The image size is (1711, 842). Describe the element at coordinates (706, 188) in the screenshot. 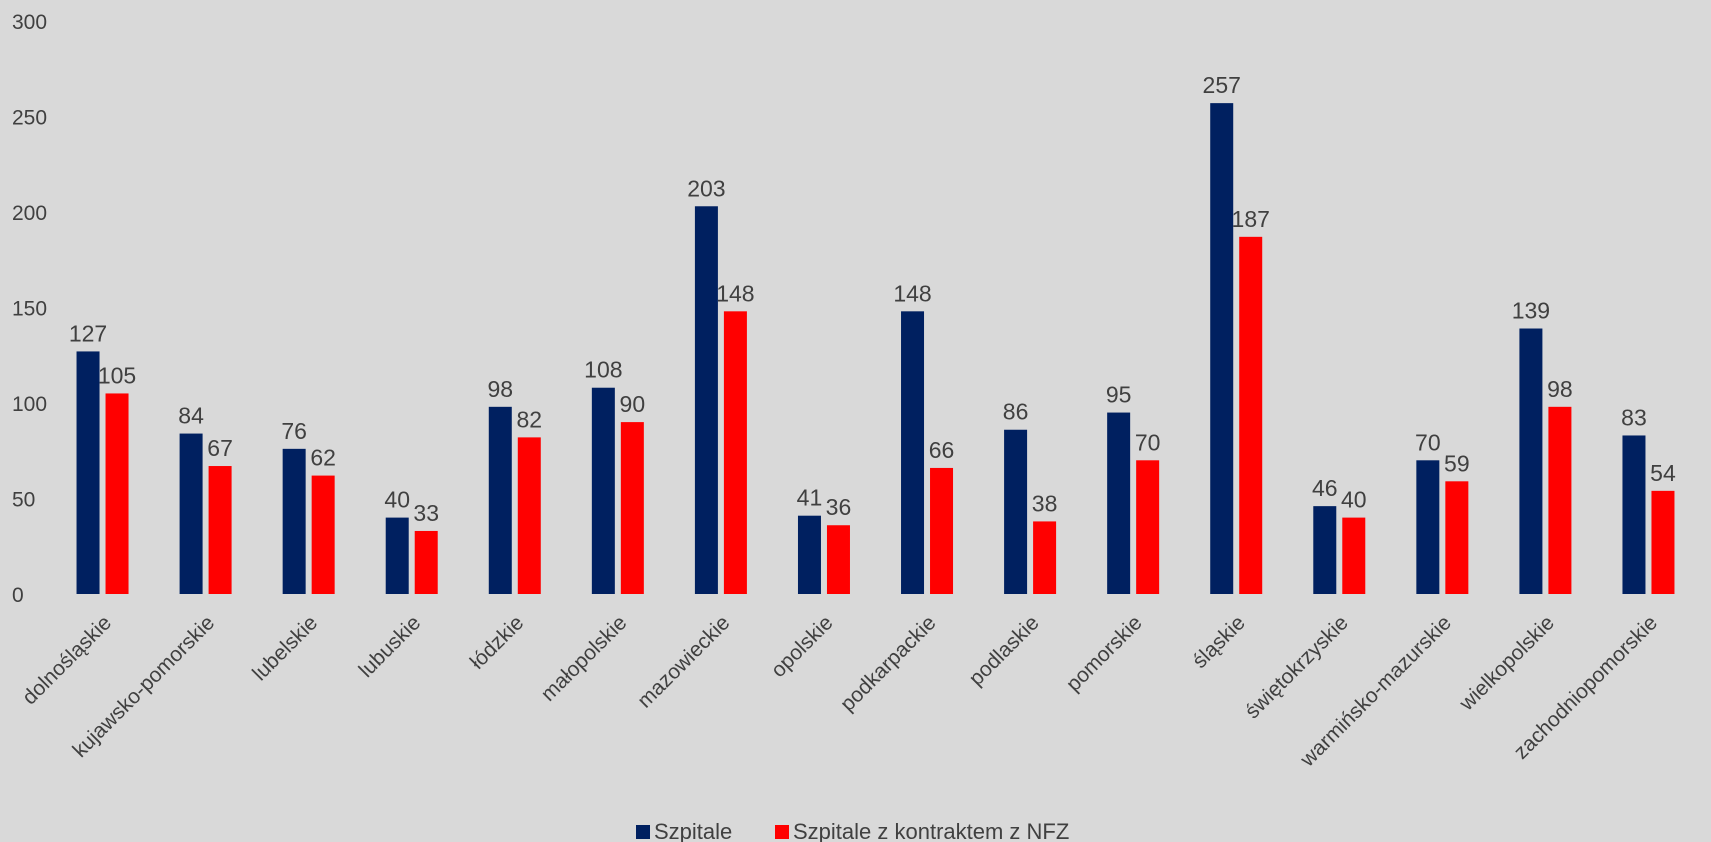

I see `data-label: 203` at that location.